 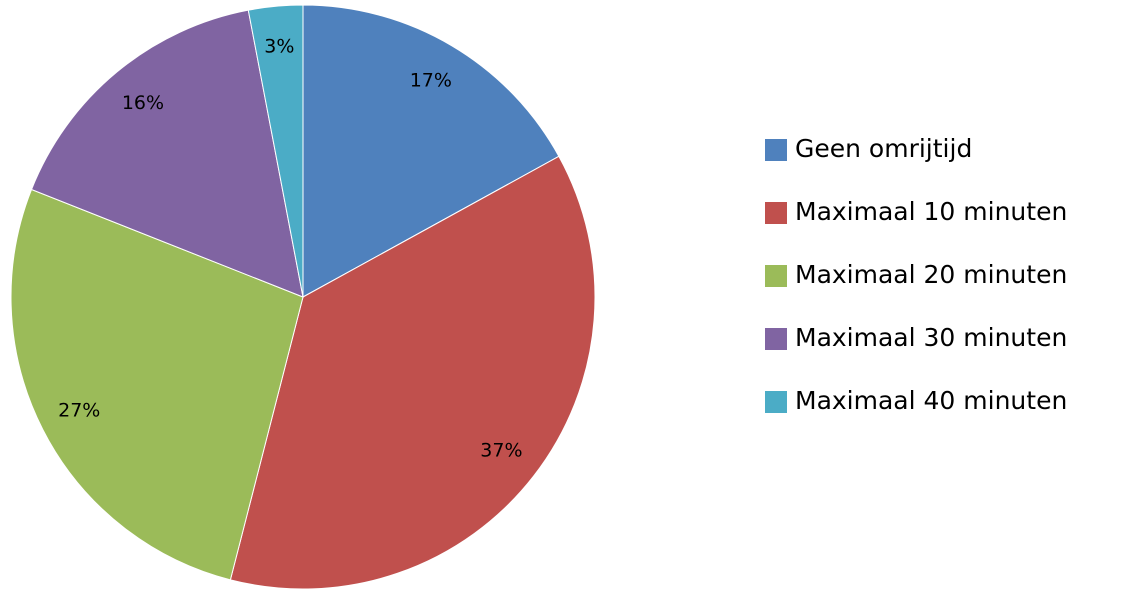 I want to click on legend-label: Maximaal 40 minuten, so click(x=931, y=400).